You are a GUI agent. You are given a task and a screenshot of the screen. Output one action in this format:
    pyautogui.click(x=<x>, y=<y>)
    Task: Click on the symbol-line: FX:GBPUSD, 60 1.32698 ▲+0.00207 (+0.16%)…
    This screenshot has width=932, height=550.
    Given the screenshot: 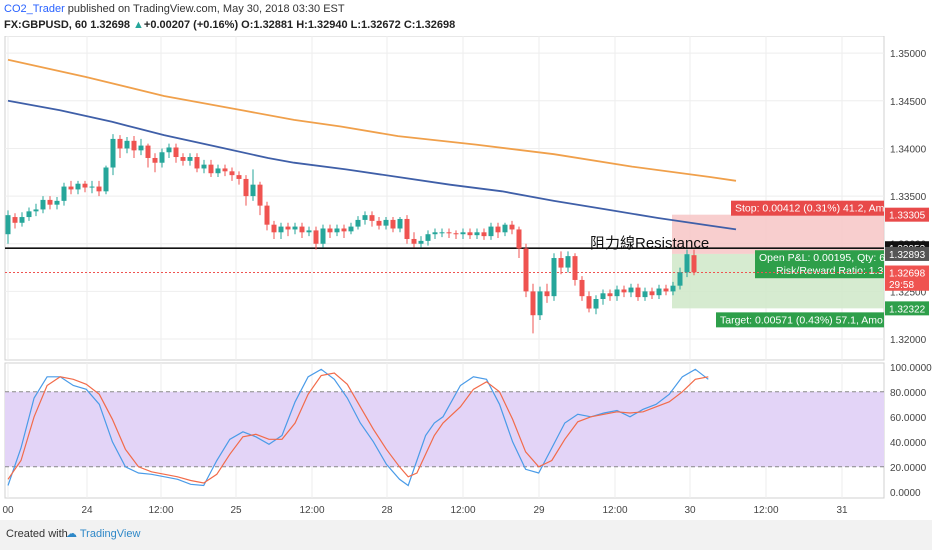 What is the action you would take?
    pyautogui.click(x=229, y=25)
    